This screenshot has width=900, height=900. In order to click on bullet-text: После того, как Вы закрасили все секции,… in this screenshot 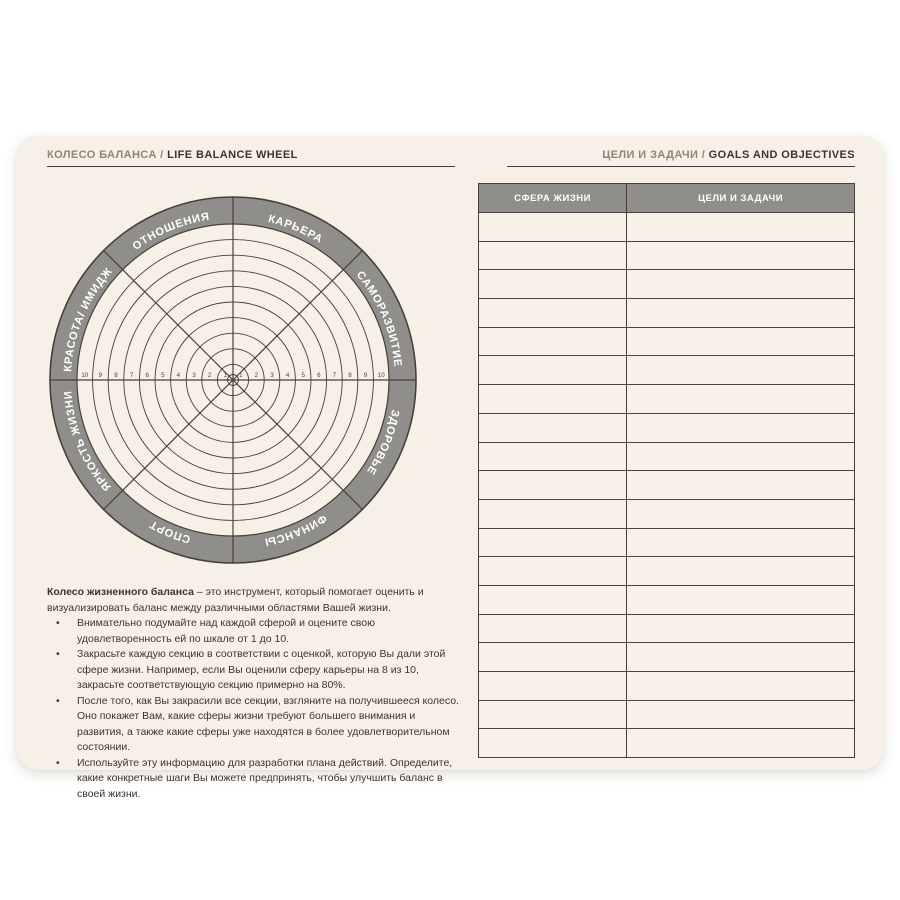, I will do `click(268, 724)`.